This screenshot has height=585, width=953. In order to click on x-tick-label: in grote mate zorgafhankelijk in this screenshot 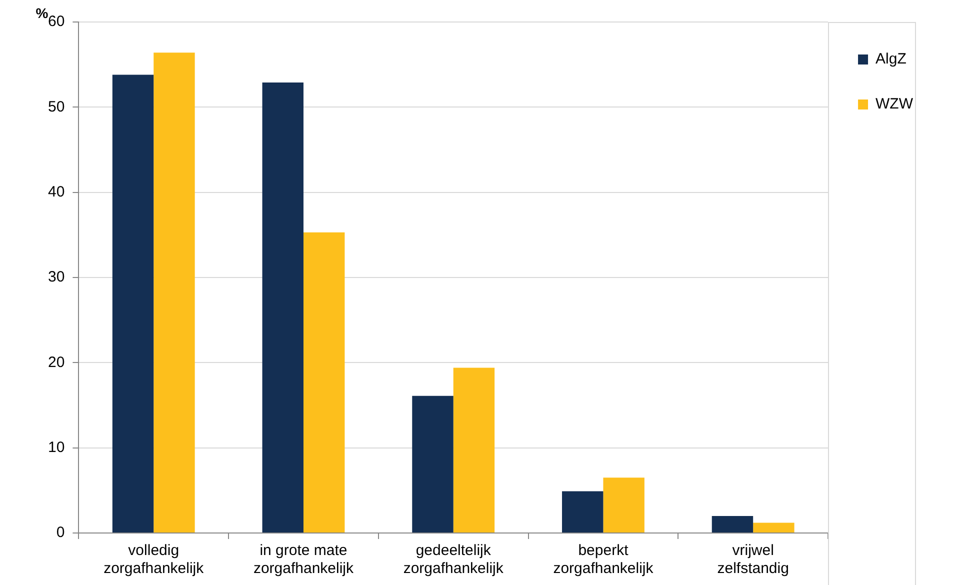, I will do `click(303, 560)`.